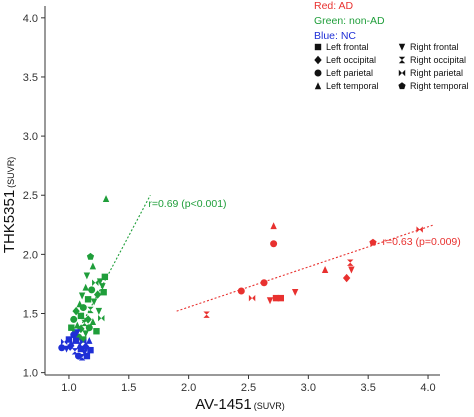 Image resolution: width=474 pixels, height=417 pixels. I want to click on legend-label: Right occipital, so click(438, 60).